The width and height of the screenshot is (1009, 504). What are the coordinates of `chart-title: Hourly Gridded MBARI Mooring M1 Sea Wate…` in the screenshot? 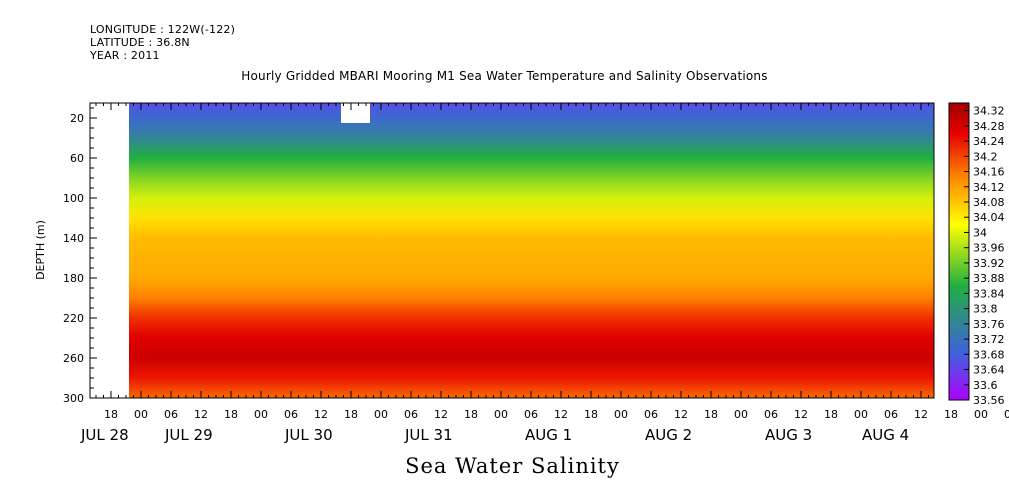 It's located at (504, 76).